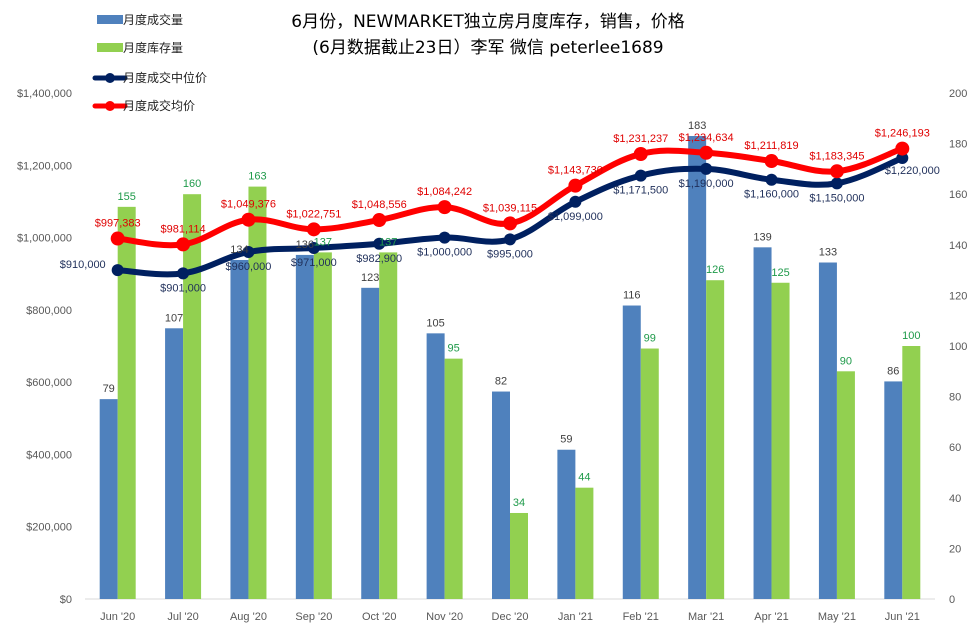 The image size is (977, 638). I want to click on left-axis-tick-label: $0, so click(66, 600).